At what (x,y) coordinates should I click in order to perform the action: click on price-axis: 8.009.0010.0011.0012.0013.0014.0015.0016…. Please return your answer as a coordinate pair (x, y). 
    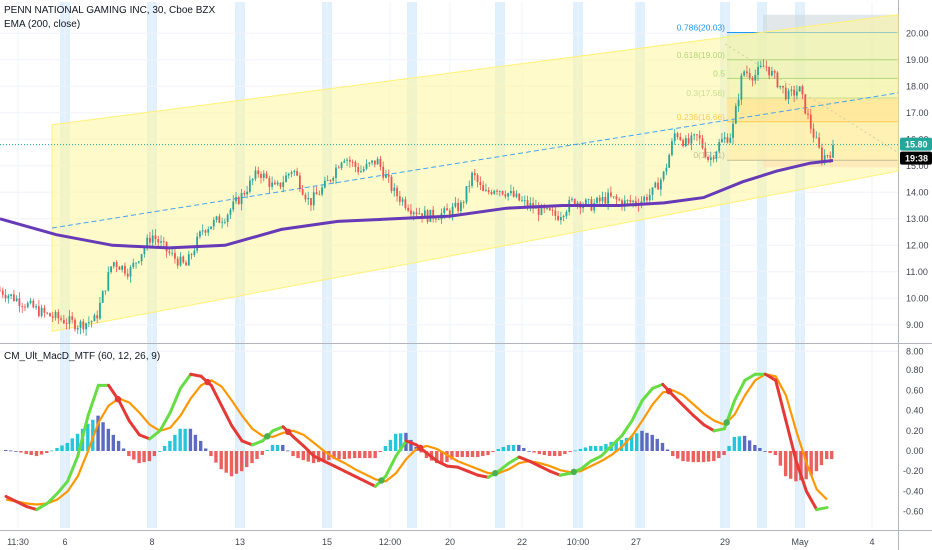
    Looking at the image, I should click on (917, 192).